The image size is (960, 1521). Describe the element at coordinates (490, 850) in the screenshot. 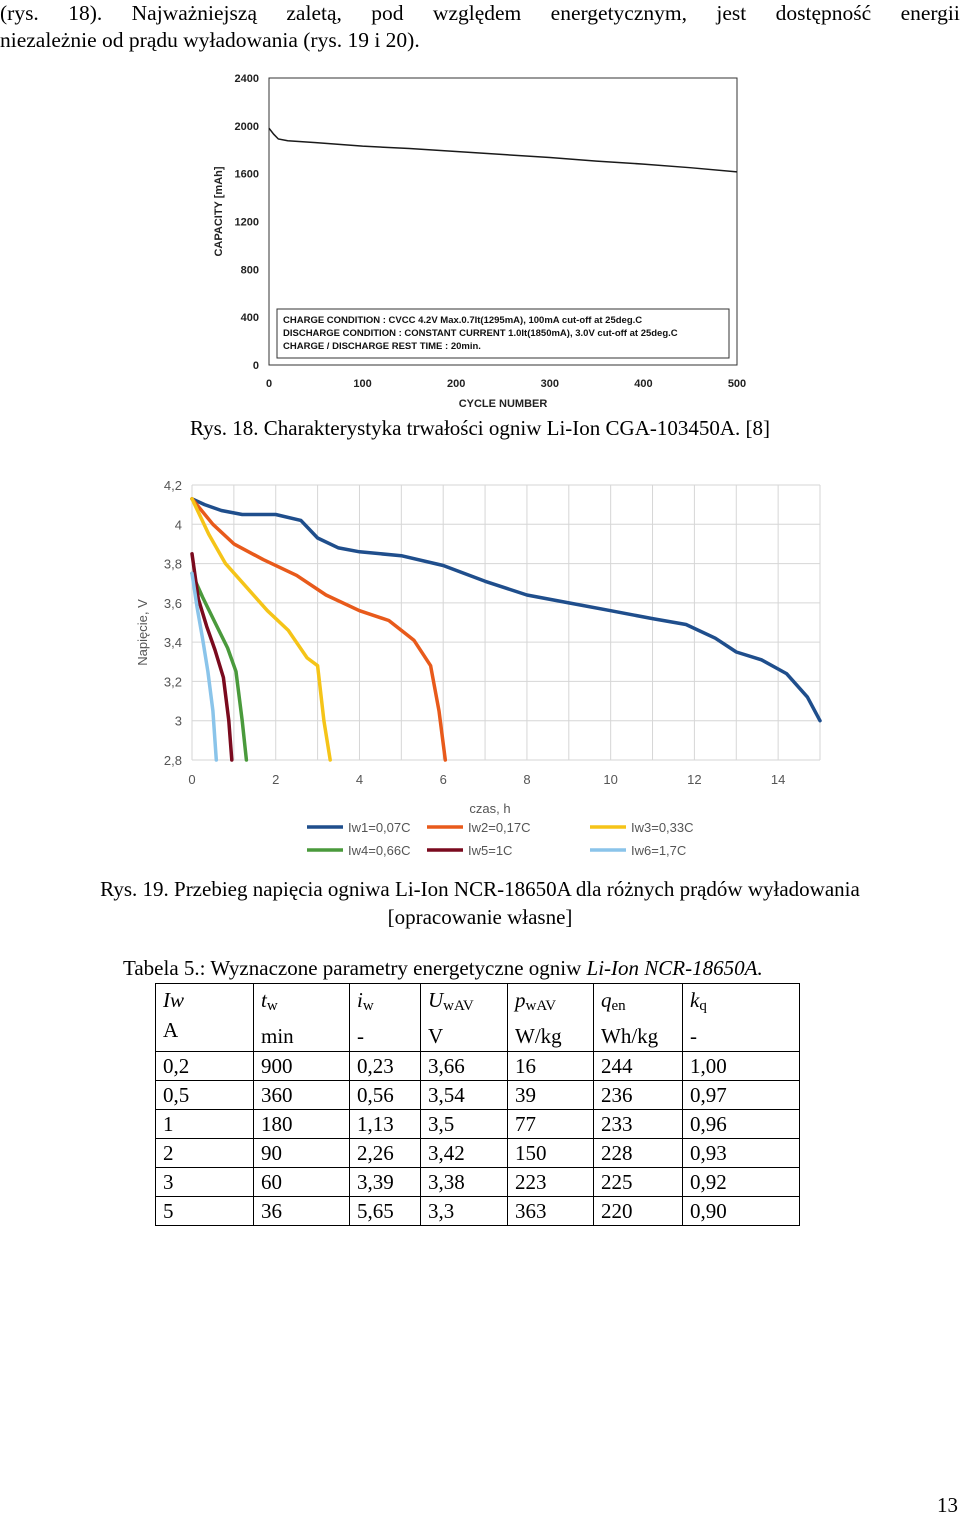

I see `legend-entry: Iw5=1C` at that location.